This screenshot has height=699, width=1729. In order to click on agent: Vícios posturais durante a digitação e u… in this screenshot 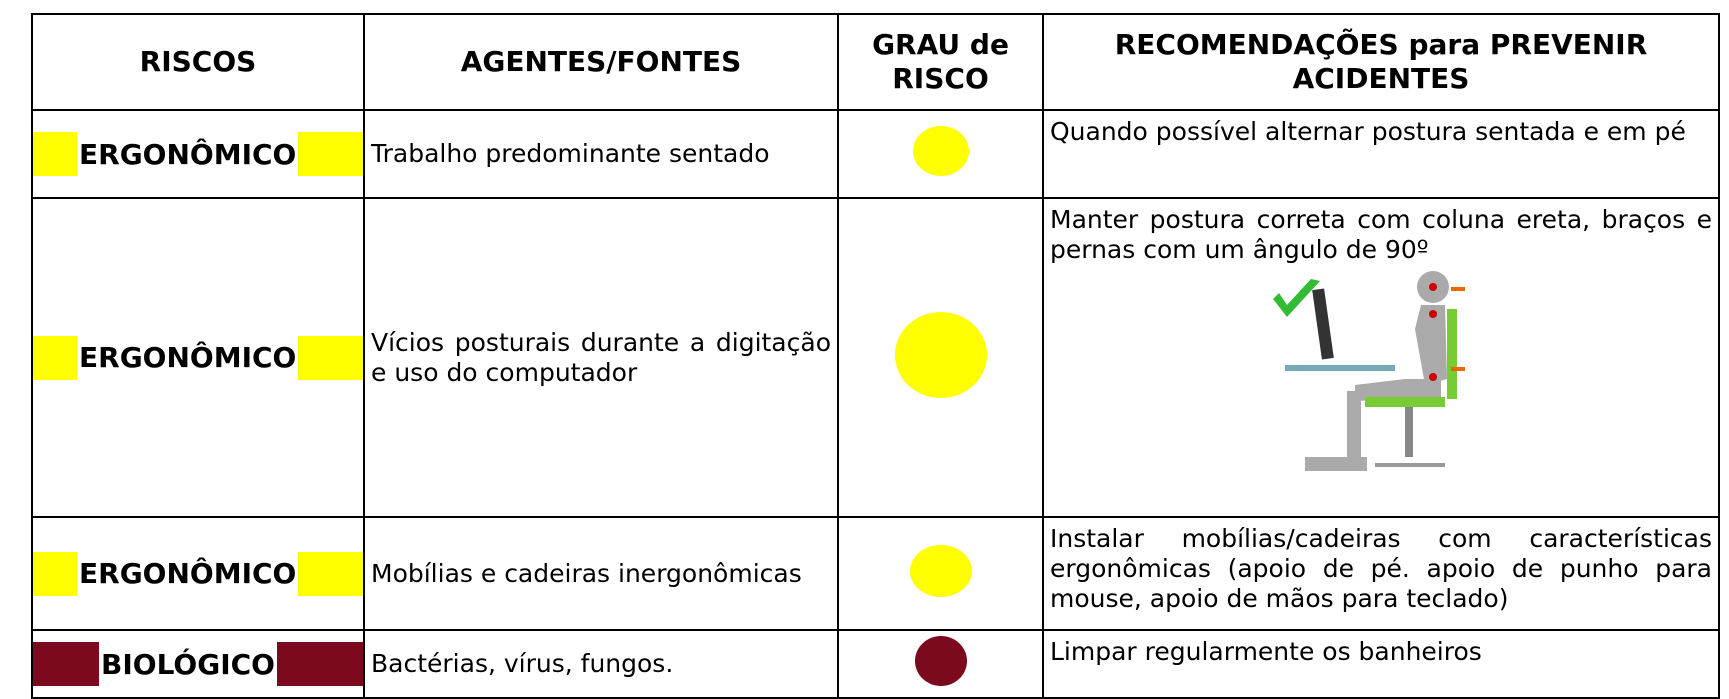, I will do `click(601, 357)`.